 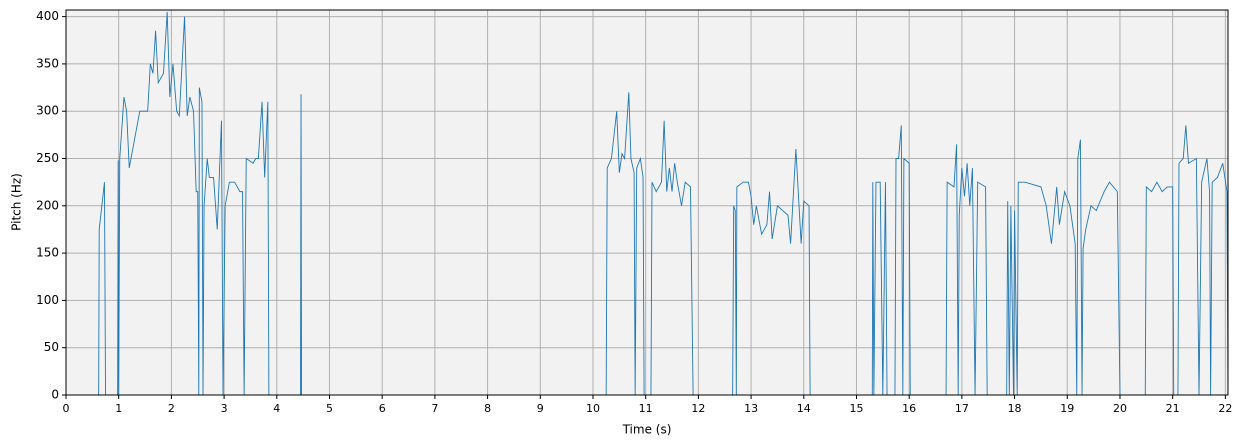 I want to click on y-tick-label: 0, so click(x=55, y=395).